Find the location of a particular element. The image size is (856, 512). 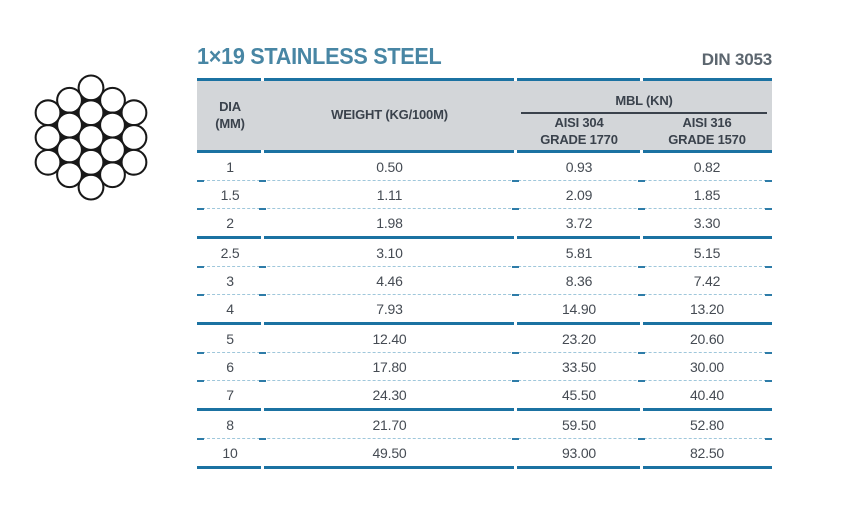

cell-aisi316: 1.85 is located at coordinates (707, 194).